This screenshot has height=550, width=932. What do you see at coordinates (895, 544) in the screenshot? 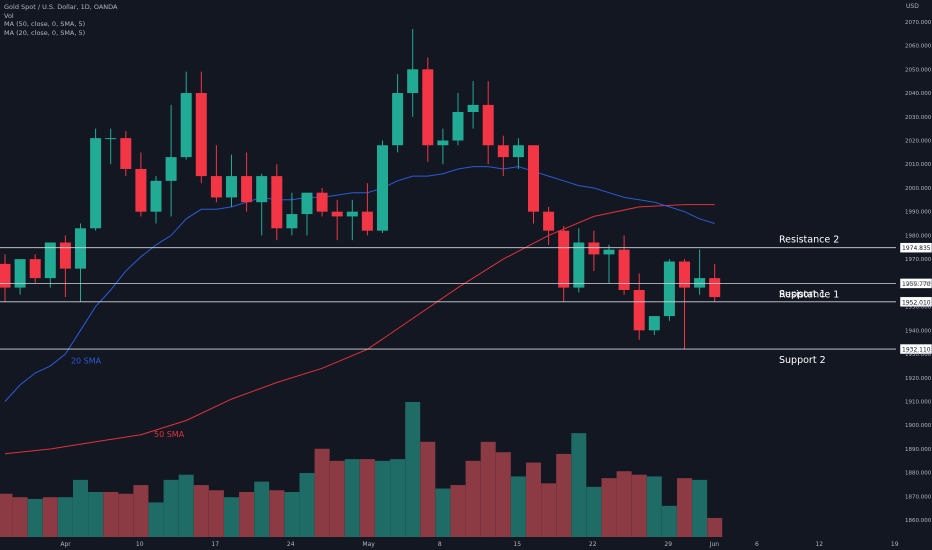
I see `time-tick-label: 19` at bounding box center [895, 544].